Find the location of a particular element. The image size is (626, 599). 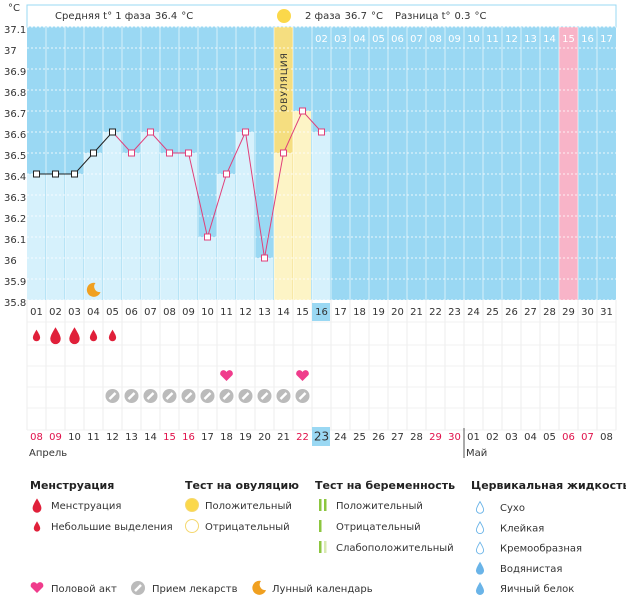

header-stat: Разница t° 0.3 °C is located at coordinates (440, 16).